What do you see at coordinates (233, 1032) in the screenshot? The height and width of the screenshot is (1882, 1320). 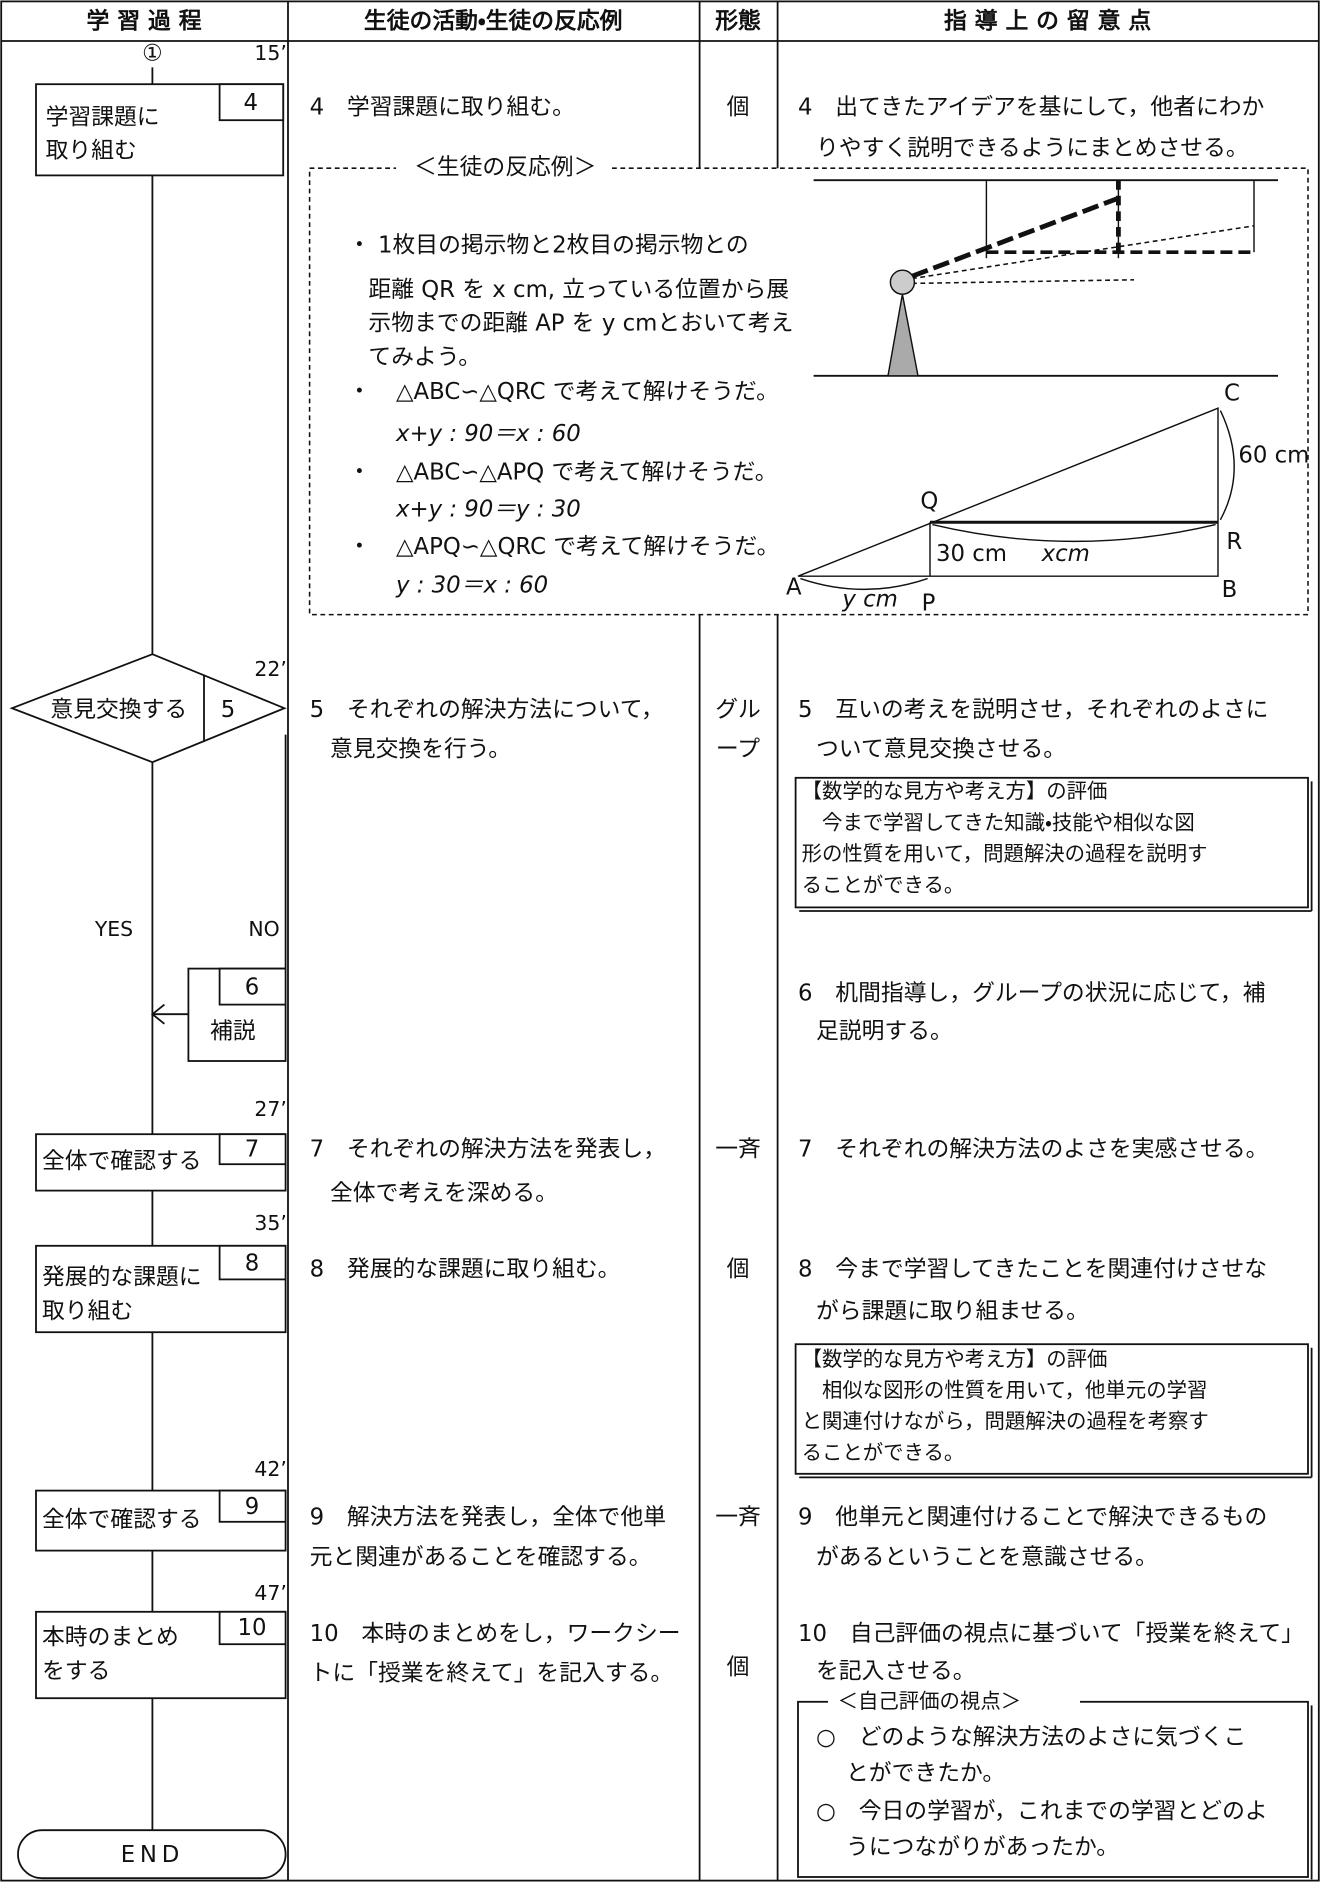 I see `node-label: 補説` at bounding box center [233, 1032].